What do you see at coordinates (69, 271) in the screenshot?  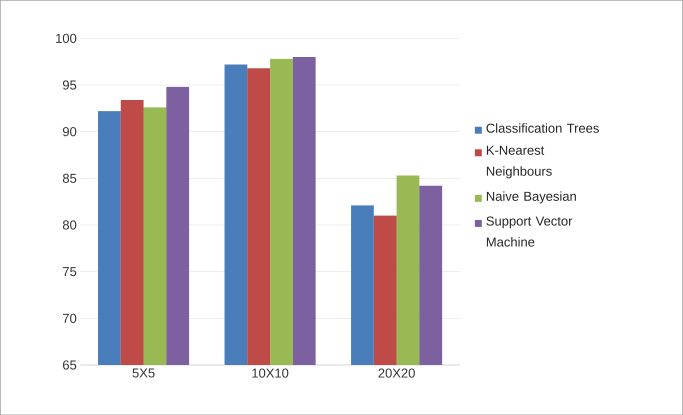 I see `y-tick-label: 75` at bounding box center [69, 271].